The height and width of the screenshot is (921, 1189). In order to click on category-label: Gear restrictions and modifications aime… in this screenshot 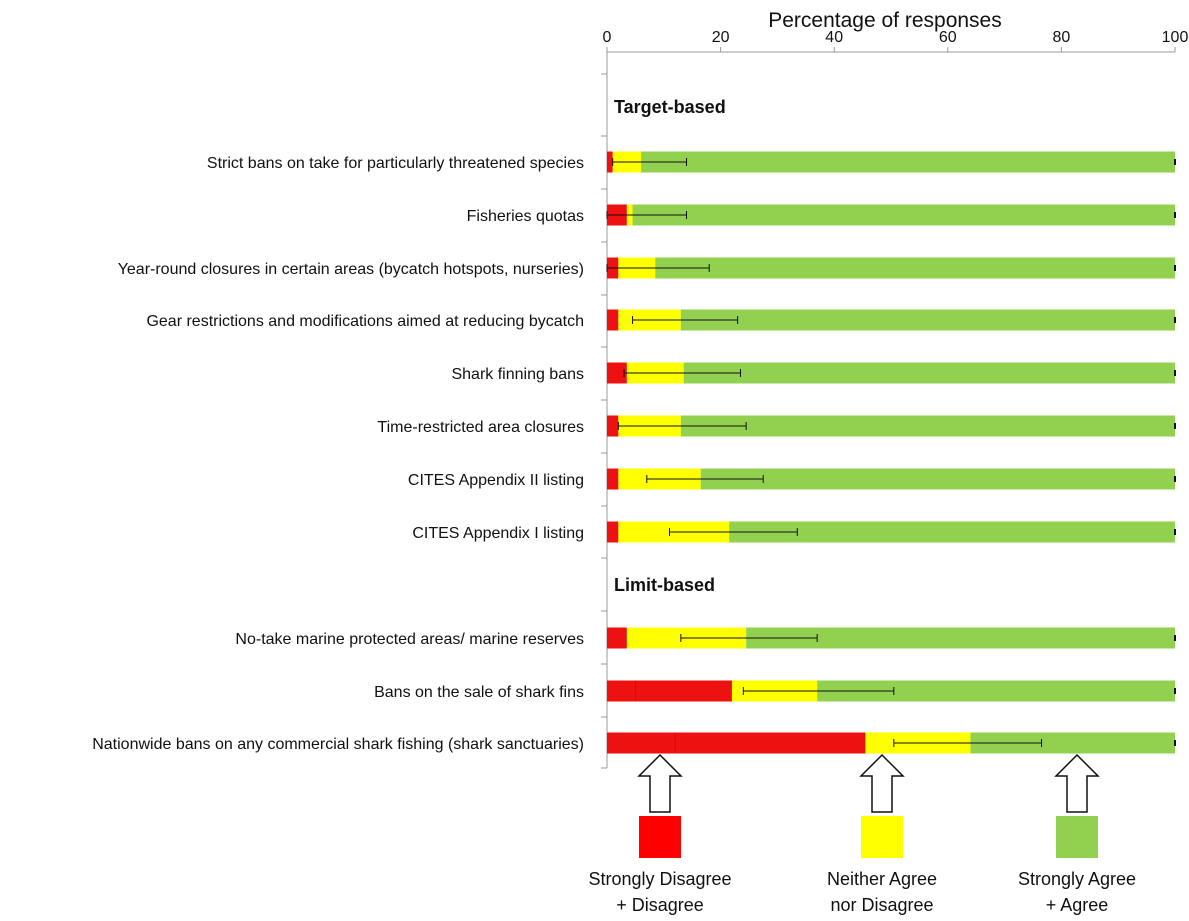, I will do `click(365, 321)`.